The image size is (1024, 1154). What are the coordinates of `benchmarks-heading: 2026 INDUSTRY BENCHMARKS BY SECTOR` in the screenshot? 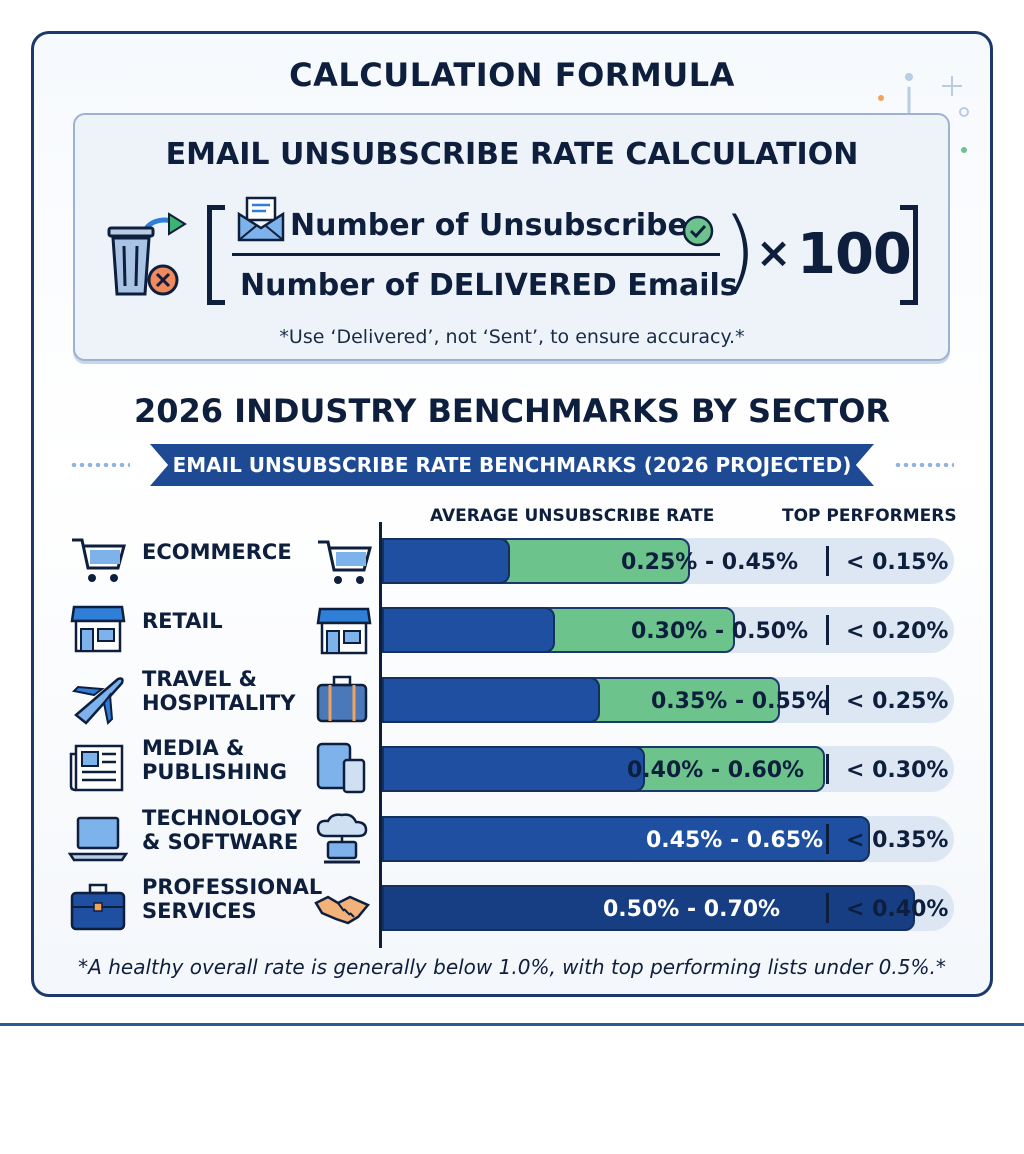 It's located at (512, 411).